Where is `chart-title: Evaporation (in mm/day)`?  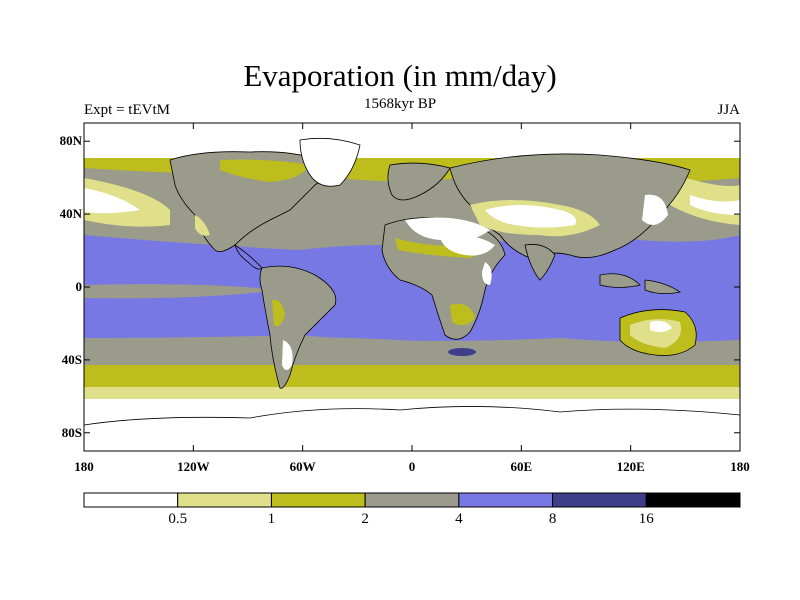
chart-title: Evaporation (in mm/day) is located at coordinates (400, 75).